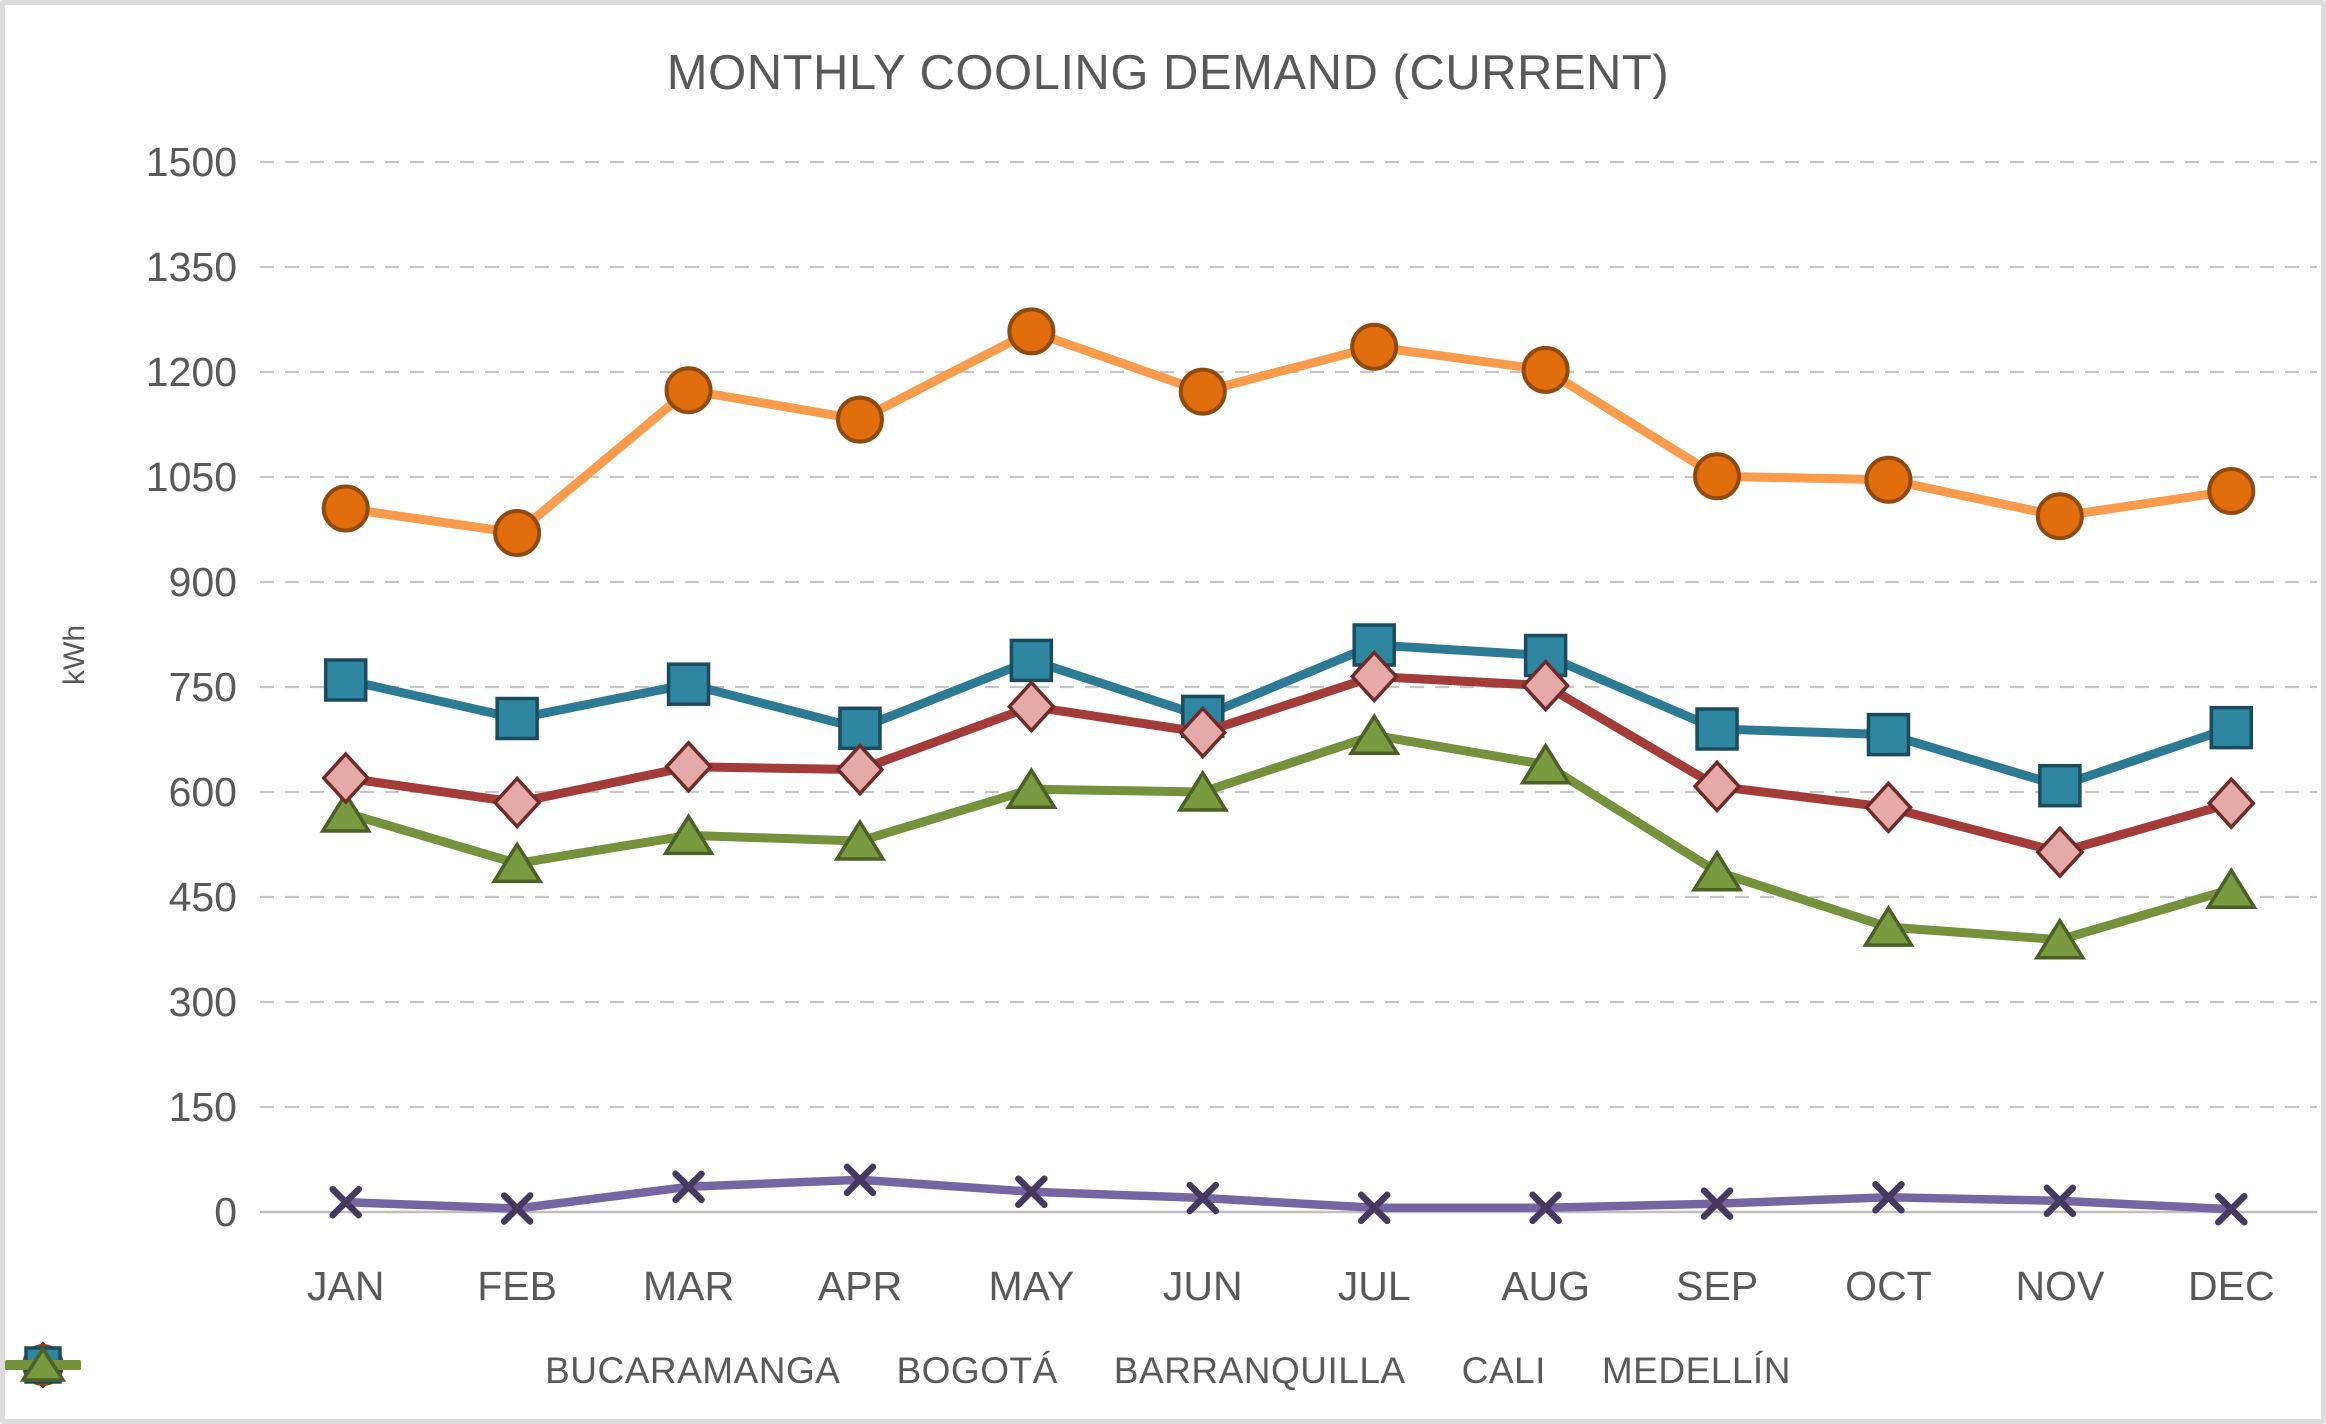 Image resolution: width=2326 pixels, height=1424 pixels. What do you see at coordinates (345, 1286) in the screenshot?
I see `x-tick-label: JAN` at bounding box center [345, 1286].